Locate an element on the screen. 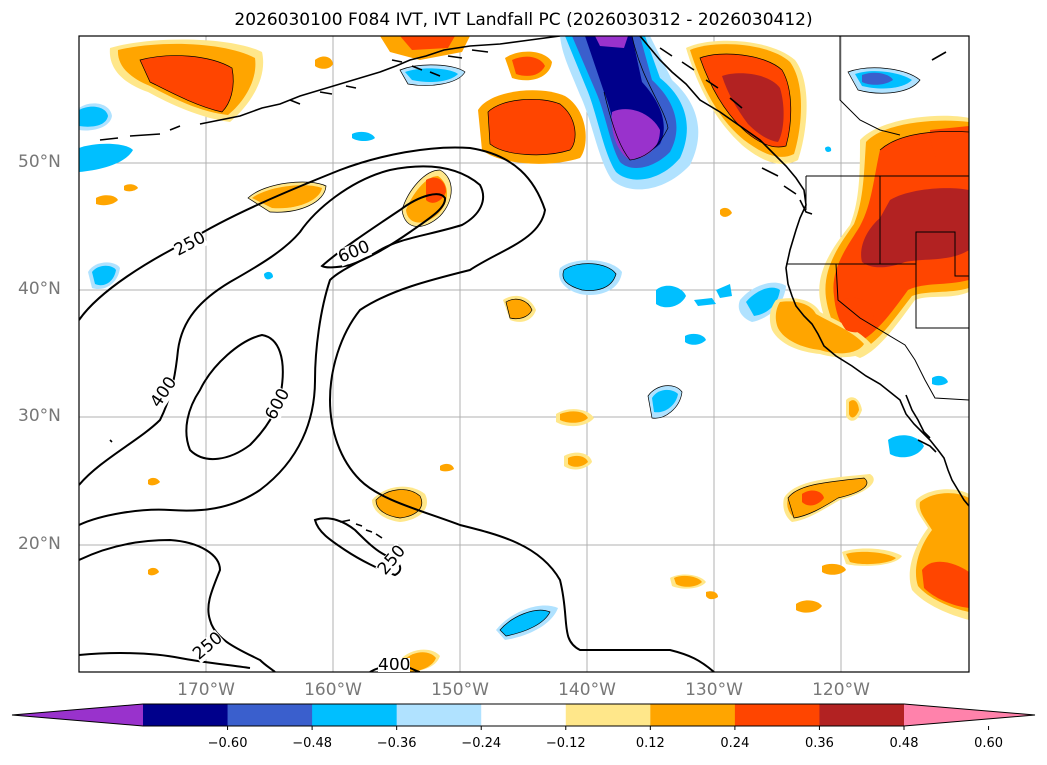 The image size is (1047, 765). lat-label: 20°N is located at coordinates (39, 544).